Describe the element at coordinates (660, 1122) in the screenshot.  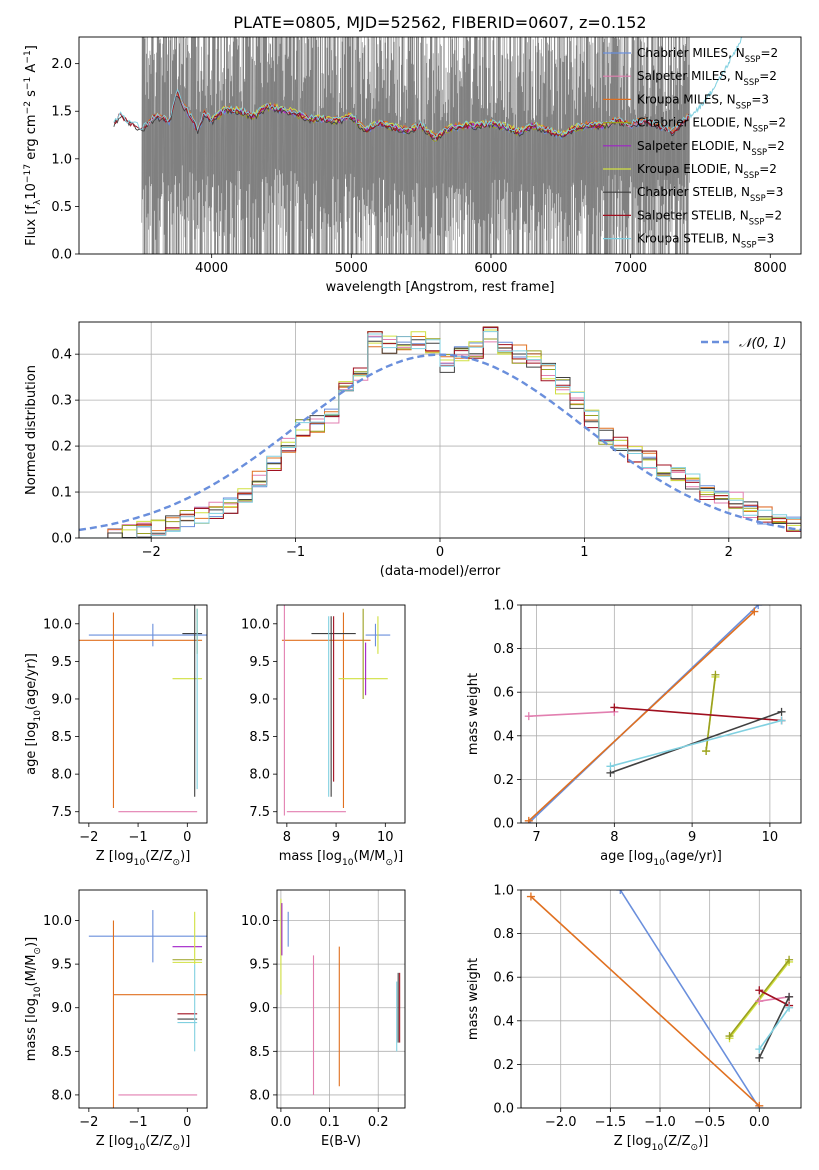
I see `x-tick-label: −1.0` at that location.